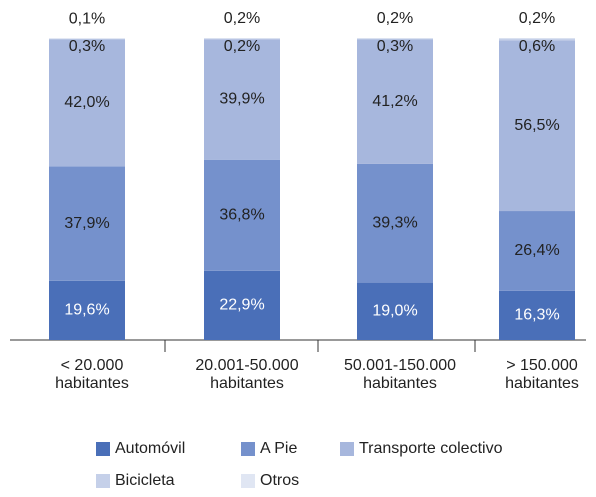  I want to click on value-label: 39,9%, so click(241, 99).